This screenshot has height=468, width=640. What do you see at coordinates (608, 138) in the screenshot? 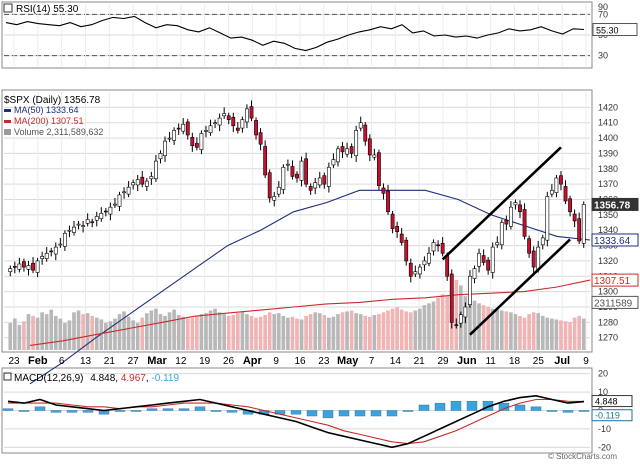
I see `price-tick-label: 1400` at bounding box center [608, 138].